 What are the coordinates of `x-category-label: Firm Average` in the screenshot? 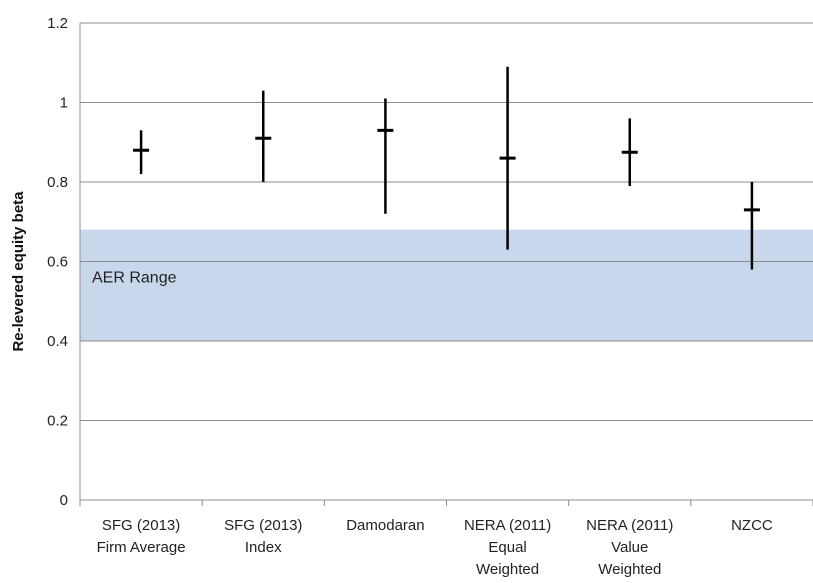 It's located at (141, 547).